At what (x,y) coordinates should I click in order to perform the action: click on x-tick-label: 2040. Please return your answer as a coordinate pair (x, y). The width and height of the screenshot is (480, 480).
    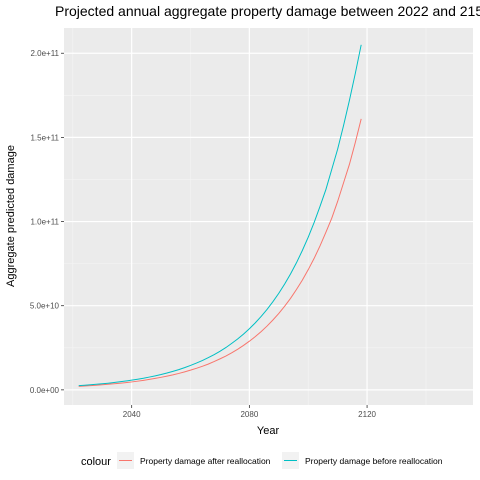
    Looking at the image, I should click on (132, 414).